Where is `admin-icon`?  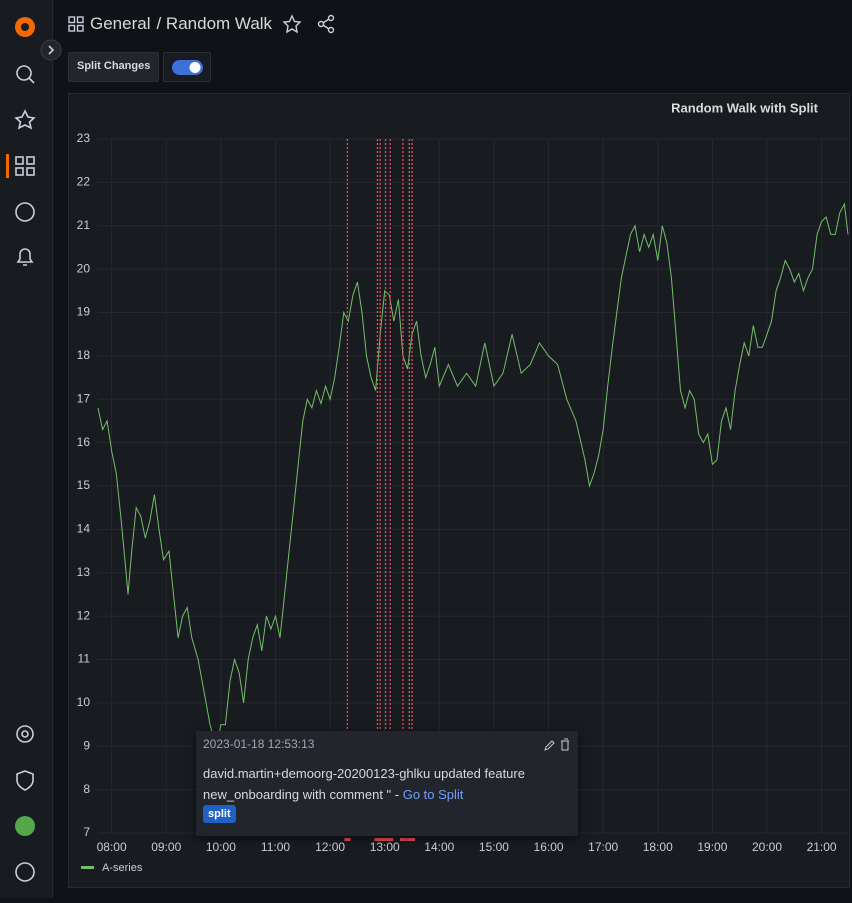 admin-icon is located at coordinates (25, 780).